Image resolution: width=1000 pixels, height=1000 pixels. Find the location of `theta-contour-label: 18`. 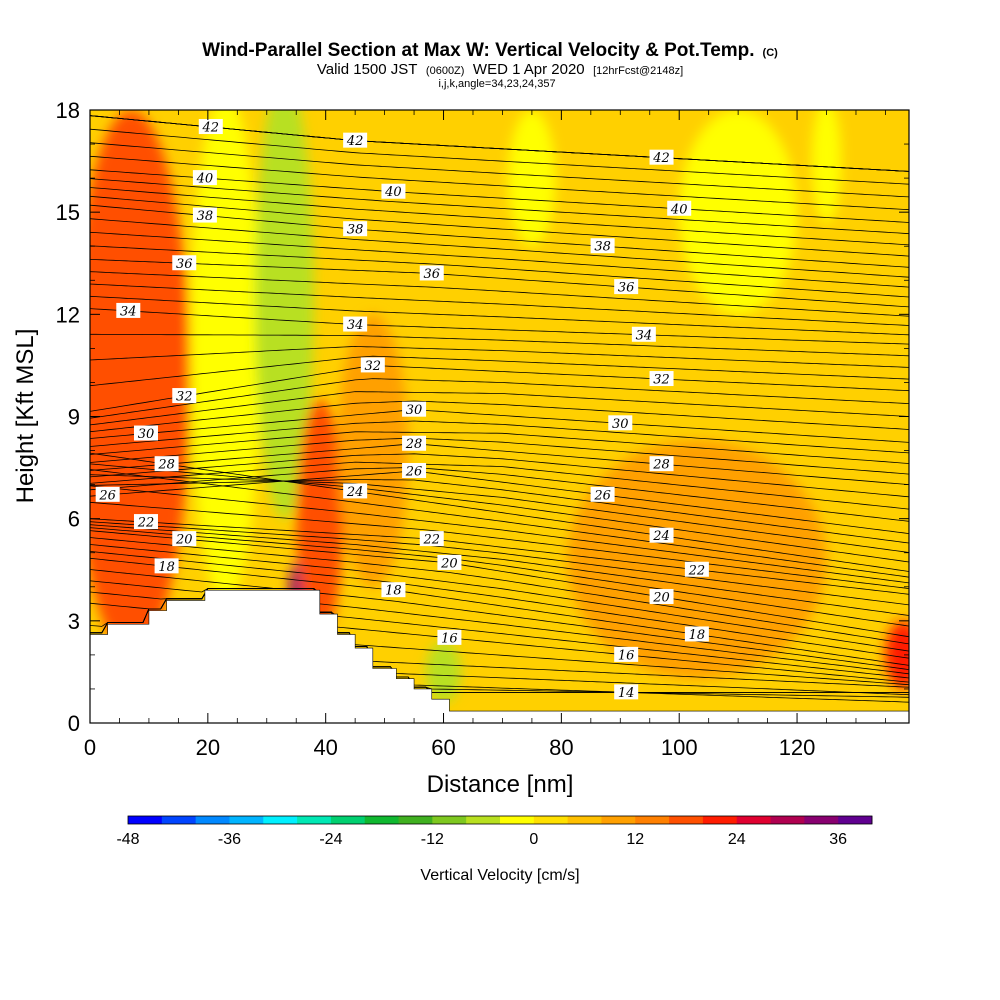

theta-contour-label: 18 is located at coordinates (166, 566).